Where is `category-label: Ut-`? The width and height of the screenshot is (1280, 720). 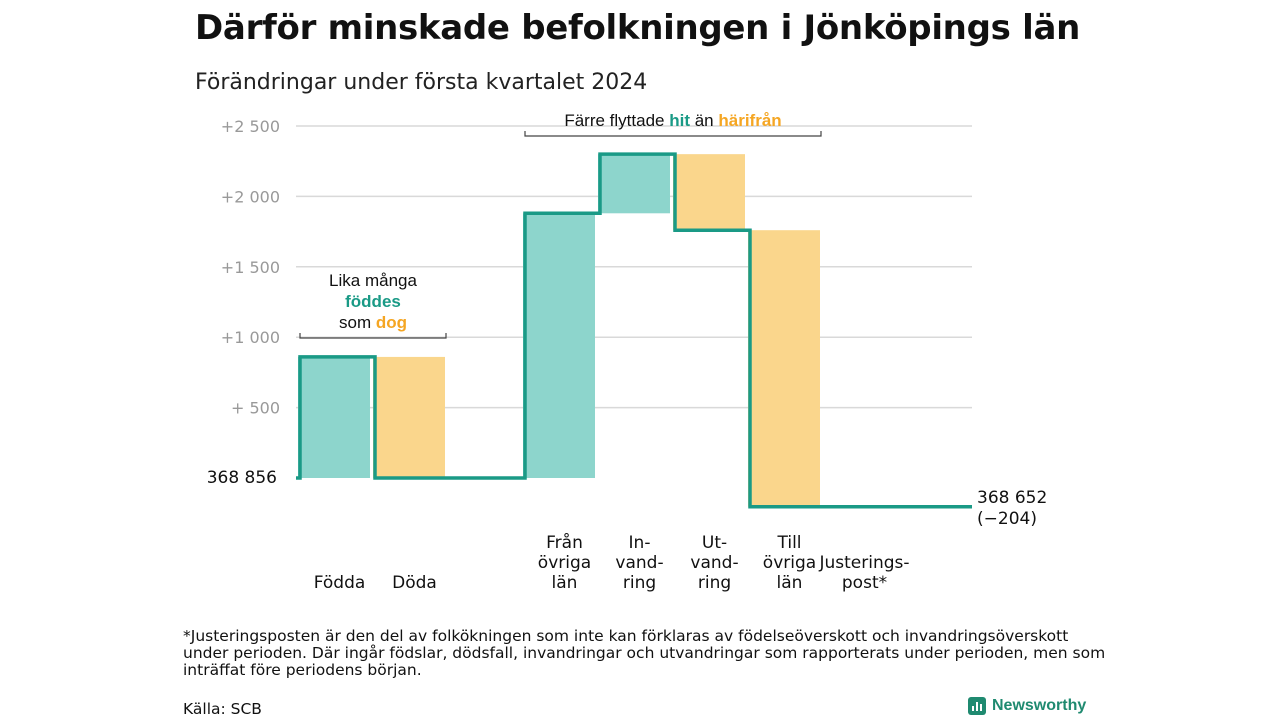
category-label: Ut- is located at coordinates (714, 543).